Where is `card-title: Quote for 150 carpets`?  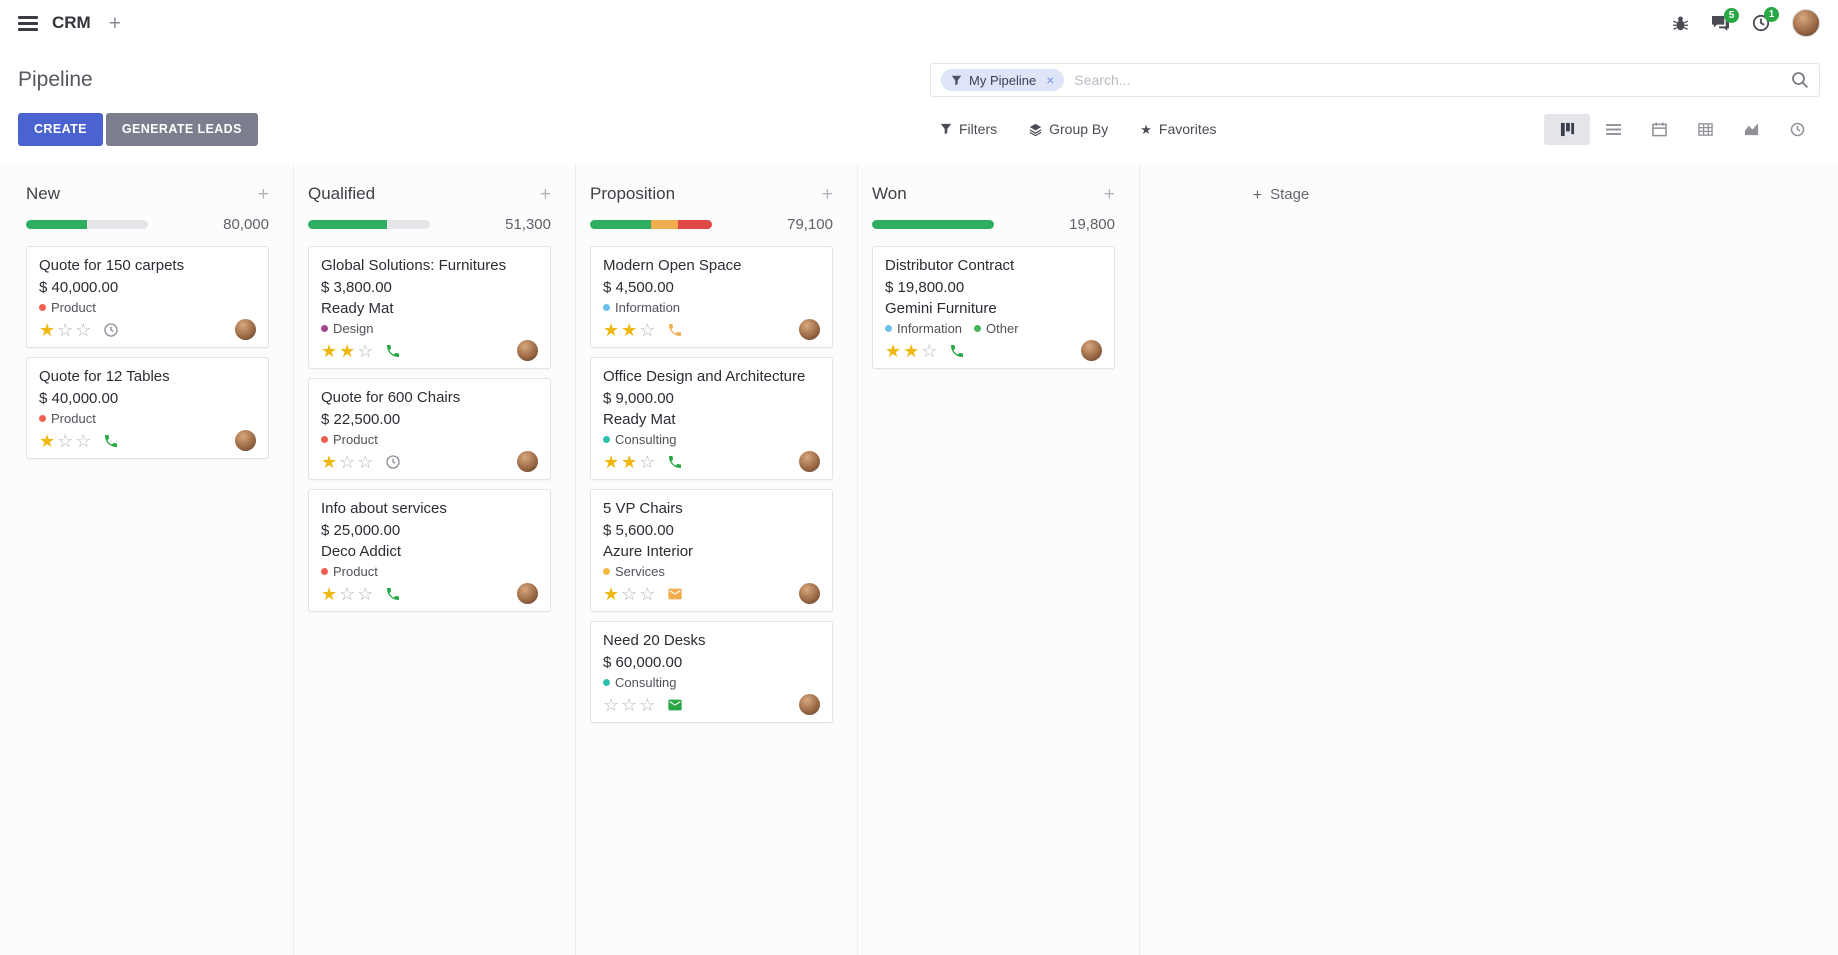 card-title: Quote for 150 carpets is located at coordinates (112, 265).